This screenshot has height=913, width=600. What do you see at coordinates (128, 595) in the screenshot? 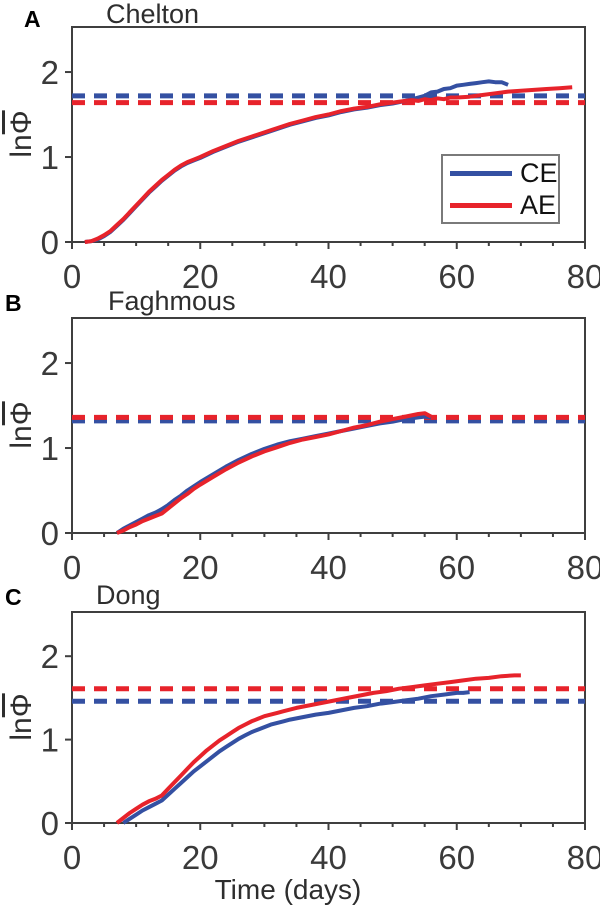
I see `panel-title-dong: Dong` at bounding box center [128, 595].